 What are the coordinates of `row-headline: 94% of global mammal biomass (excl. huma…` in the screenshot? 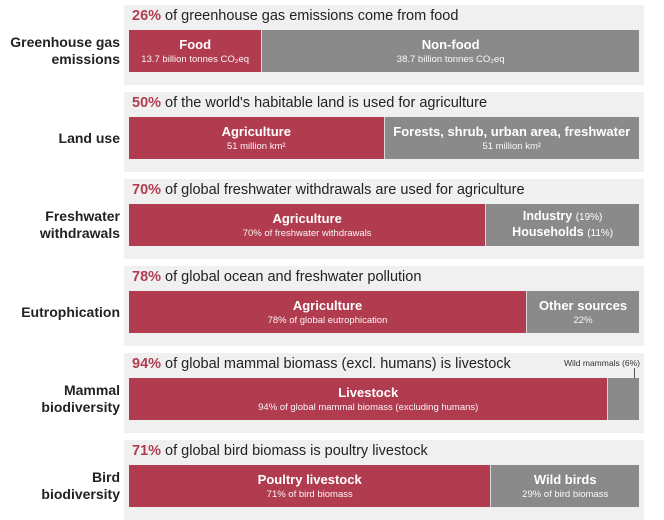 It's located at (321, 364).